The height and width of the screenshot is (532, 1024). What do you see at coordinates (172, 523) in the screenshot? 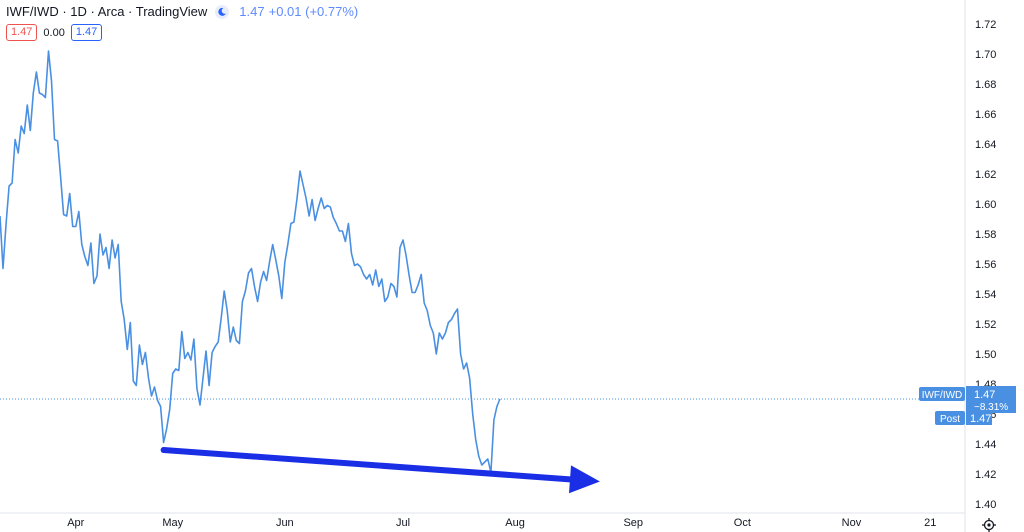
I see `x-tick-label: May` at bounding box center [172, 523].